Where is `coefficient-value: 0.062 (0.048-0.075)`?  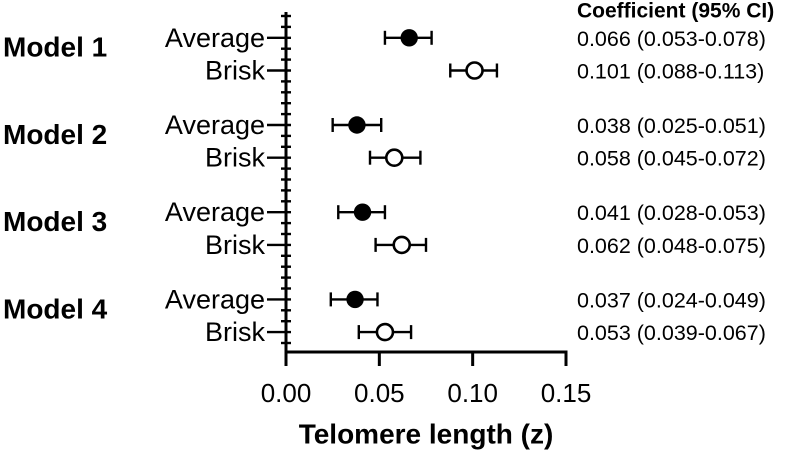 coefficient-value: 0.062 (0.048-0.075) is located at coordinates (671, 246).